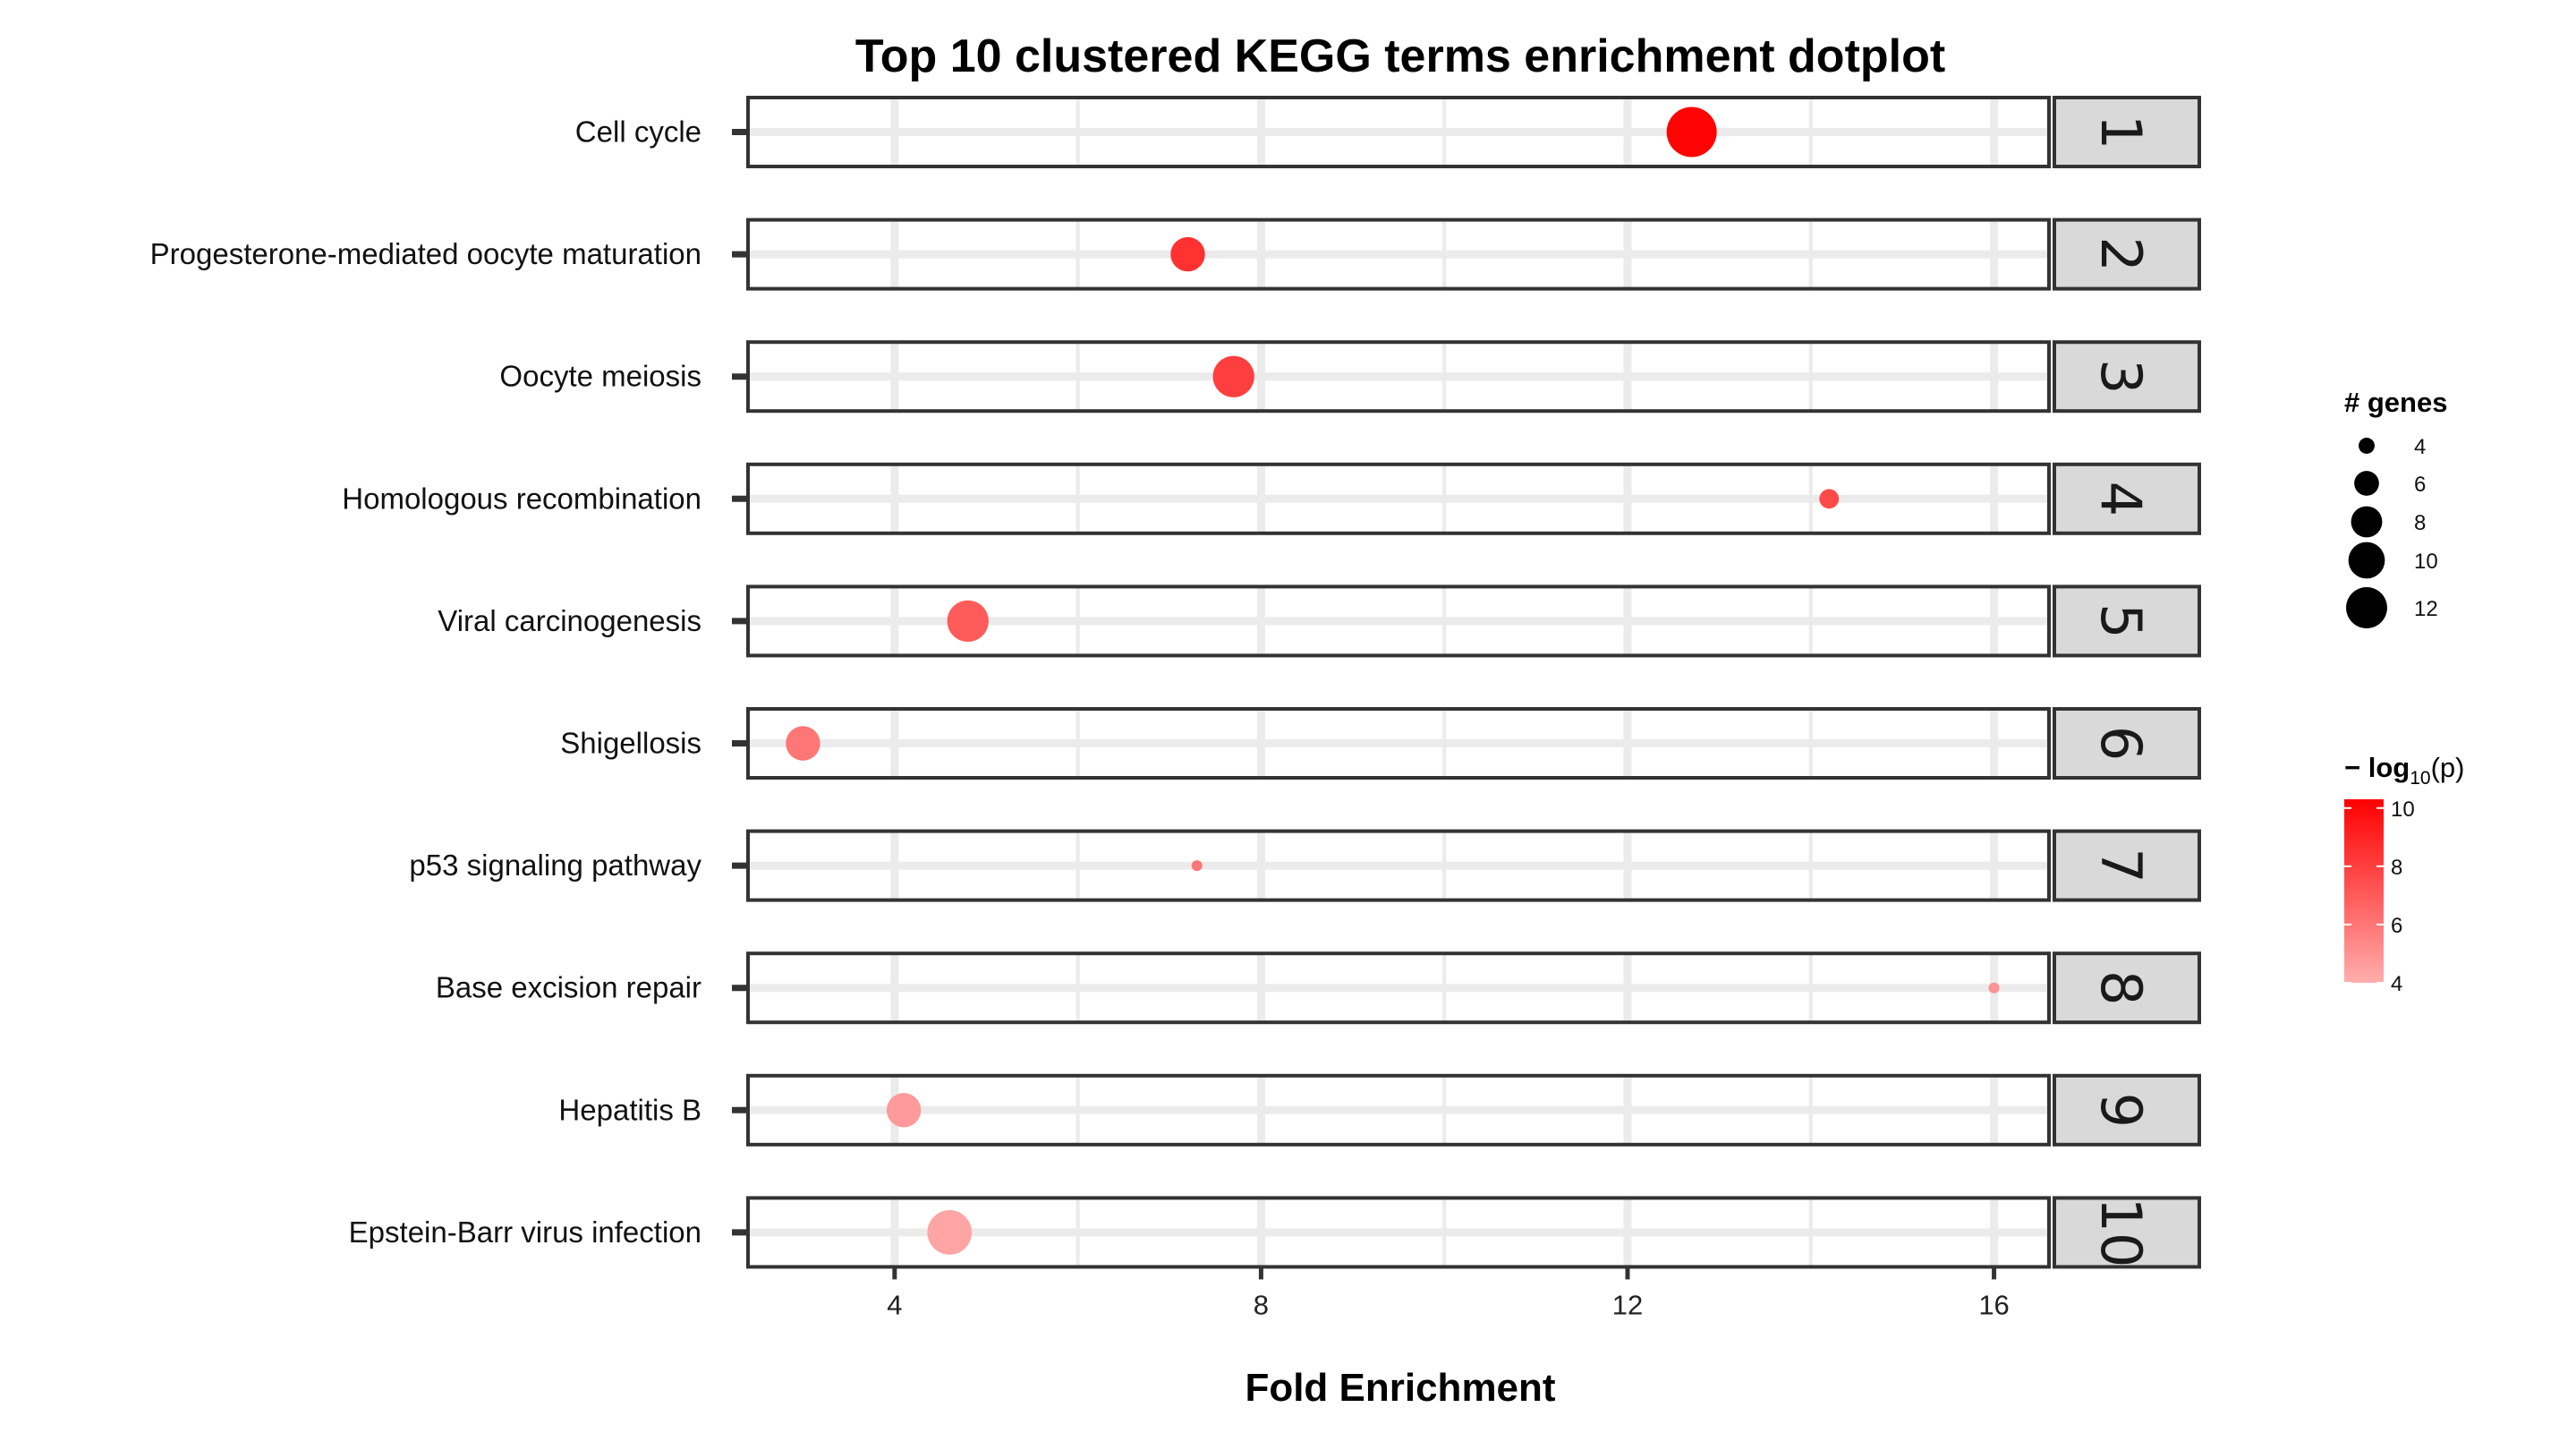 This screenshot has height=1450, width=2576. Describe the element at coordinates (555, 865) in the screenshot. I see `y-tick-label: p53 signaling pathway` at that location.